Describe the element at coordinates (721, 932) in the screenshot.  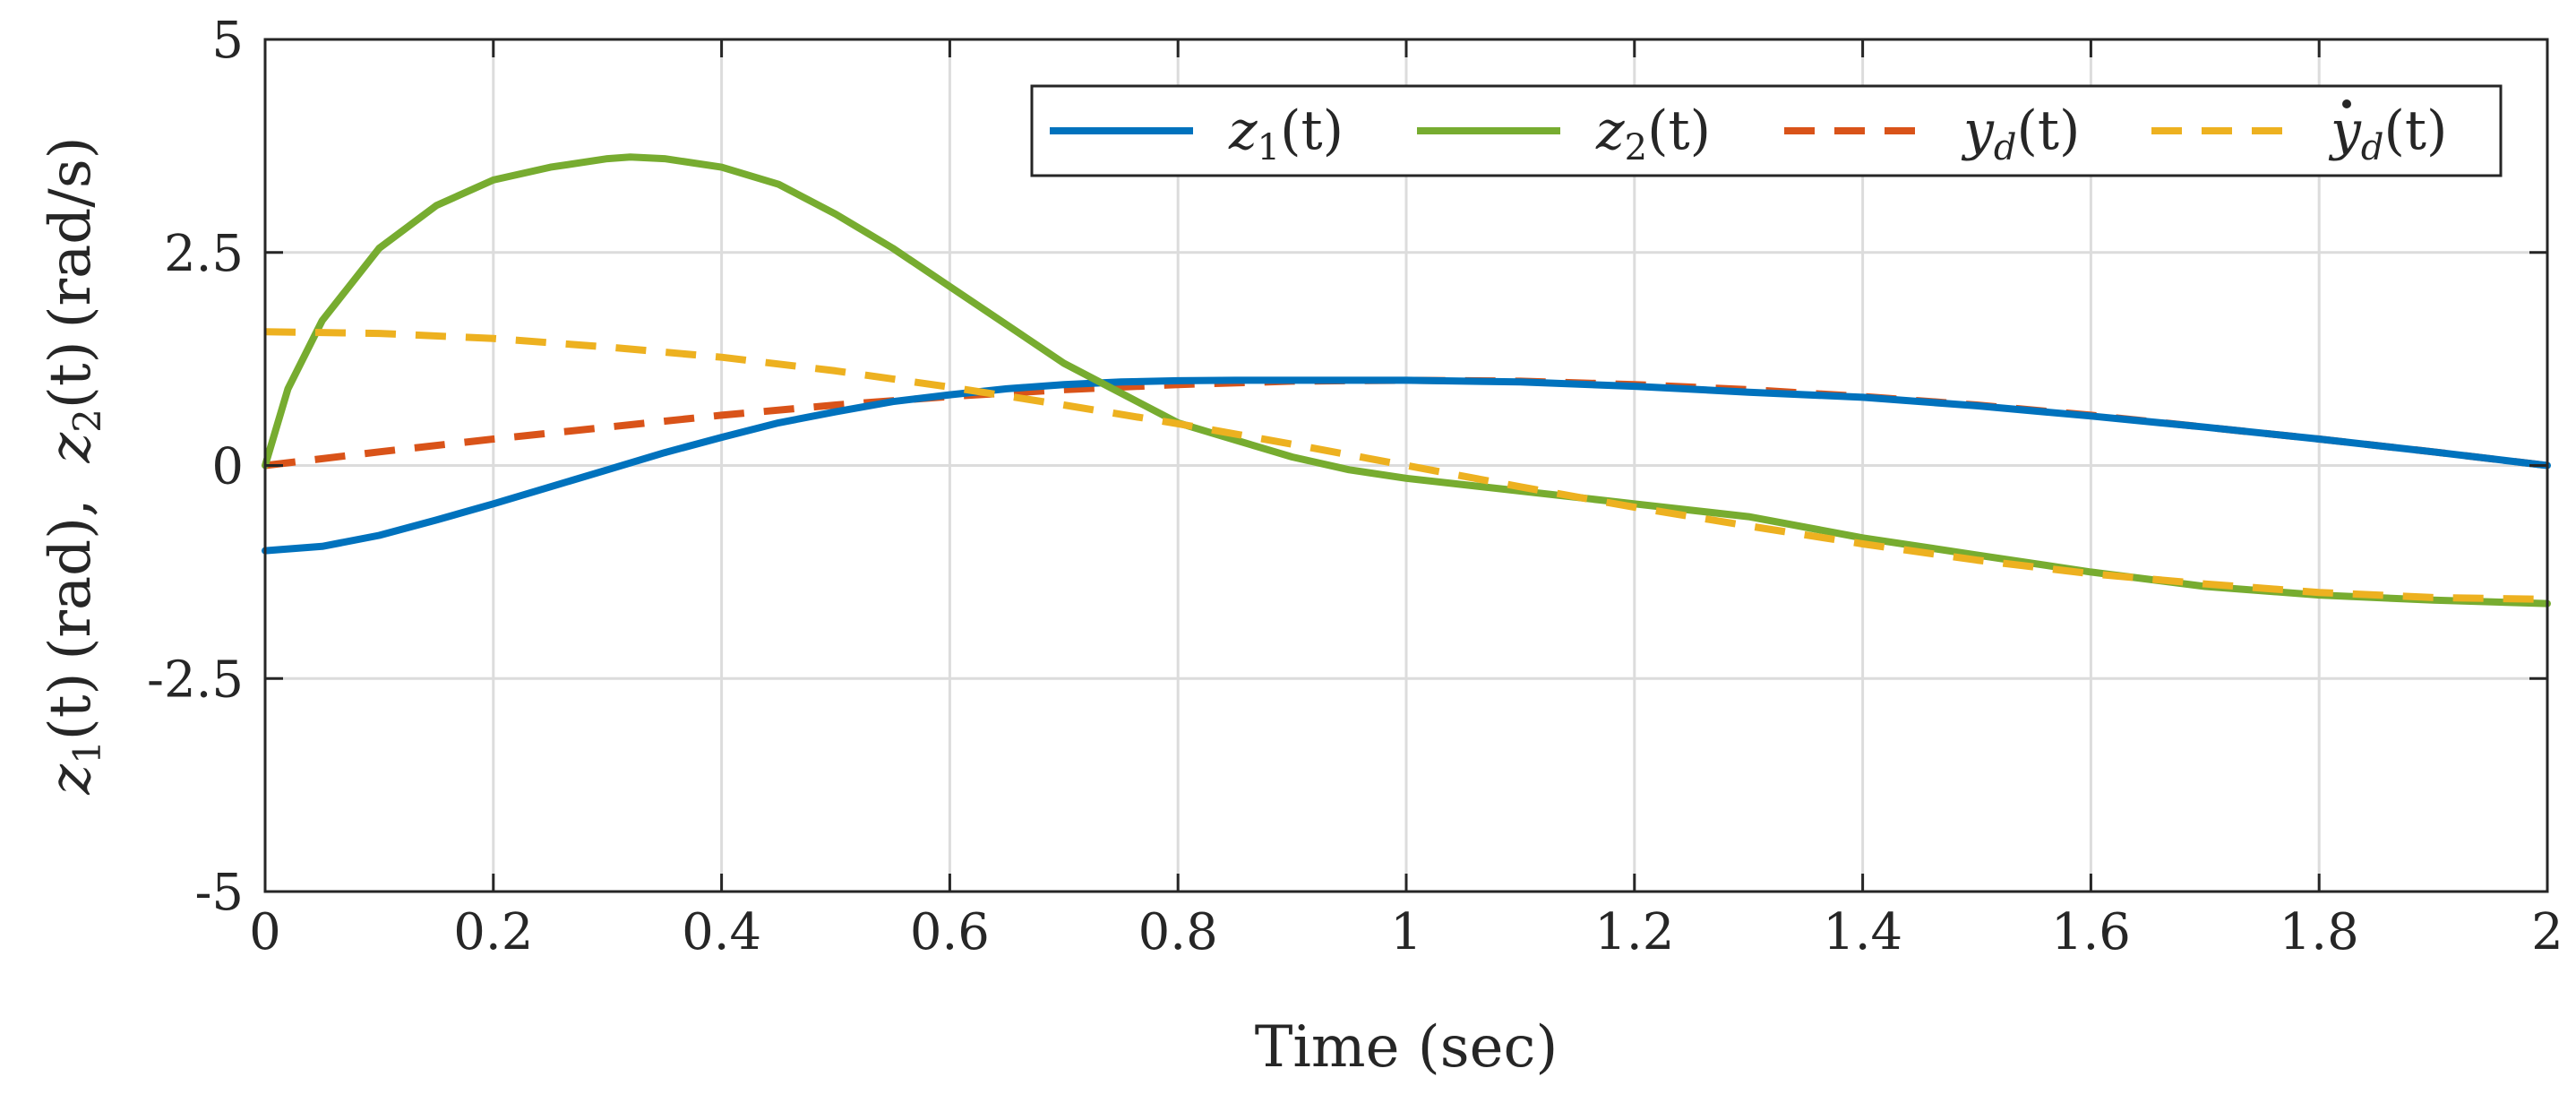
I see `x-tick-label: 0.4` at that location.